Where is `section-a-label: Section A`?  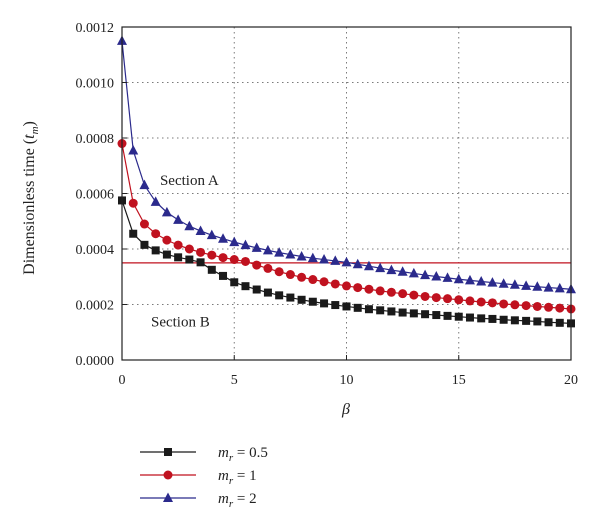 section-a-label: Section A is located at coordinates (189, 181).